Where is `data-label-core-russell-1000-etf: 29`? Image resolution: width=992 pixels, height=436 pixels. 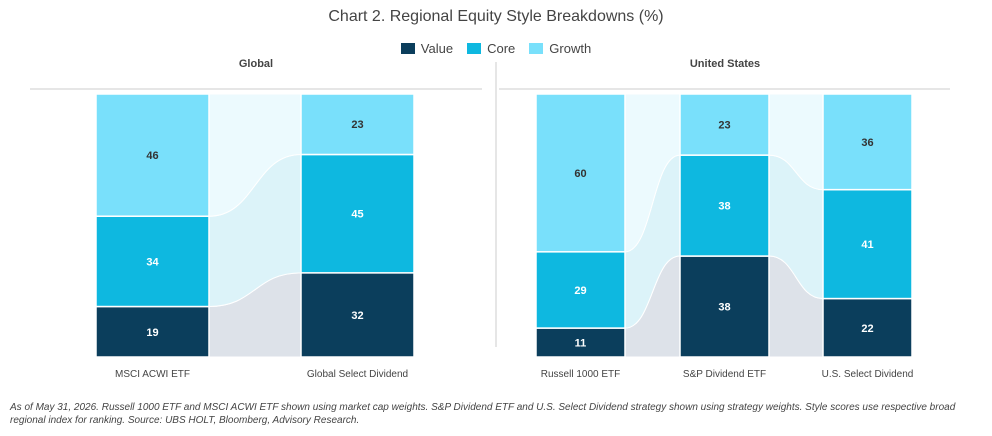 data-label-core-russell-1000-etf: 29 is located at coordinates (580, 291).